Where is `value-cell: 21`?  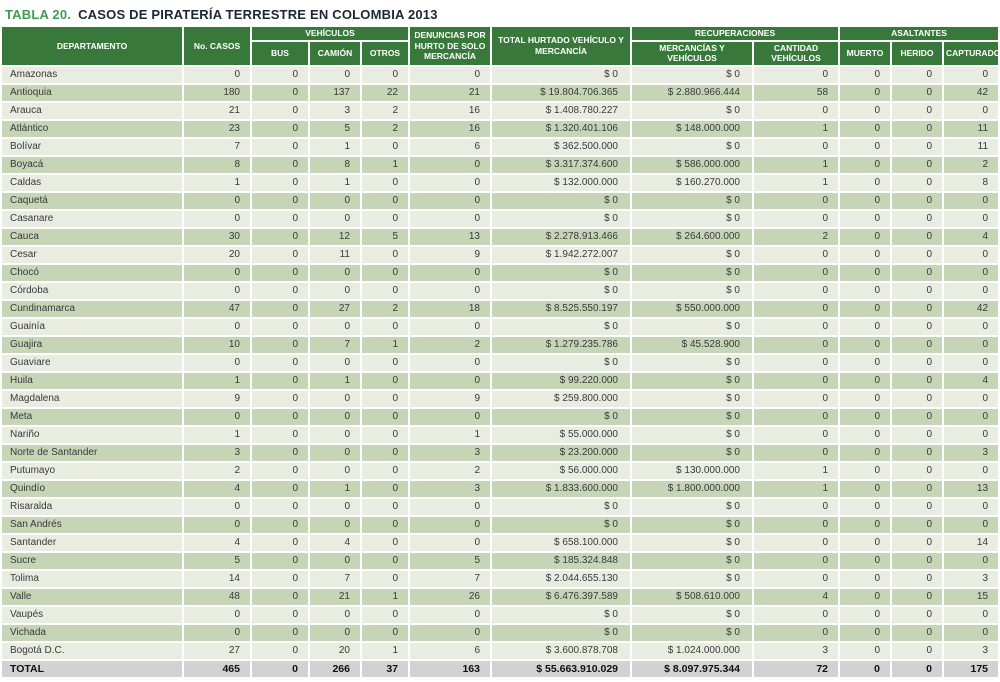 value-cell: 21 is located at coordinates (450, 92).